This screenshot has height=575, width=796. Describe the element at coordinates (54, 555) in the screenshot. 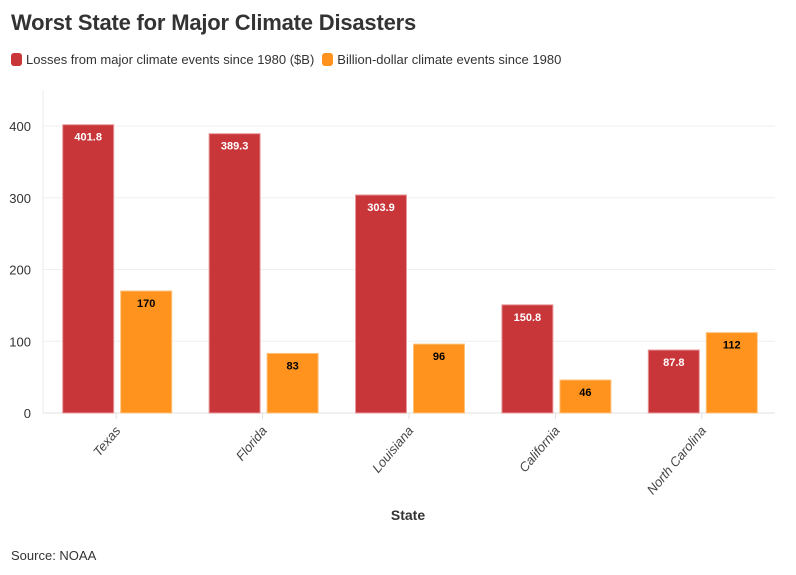

I see `source-note: Source: NOAA` at that location.